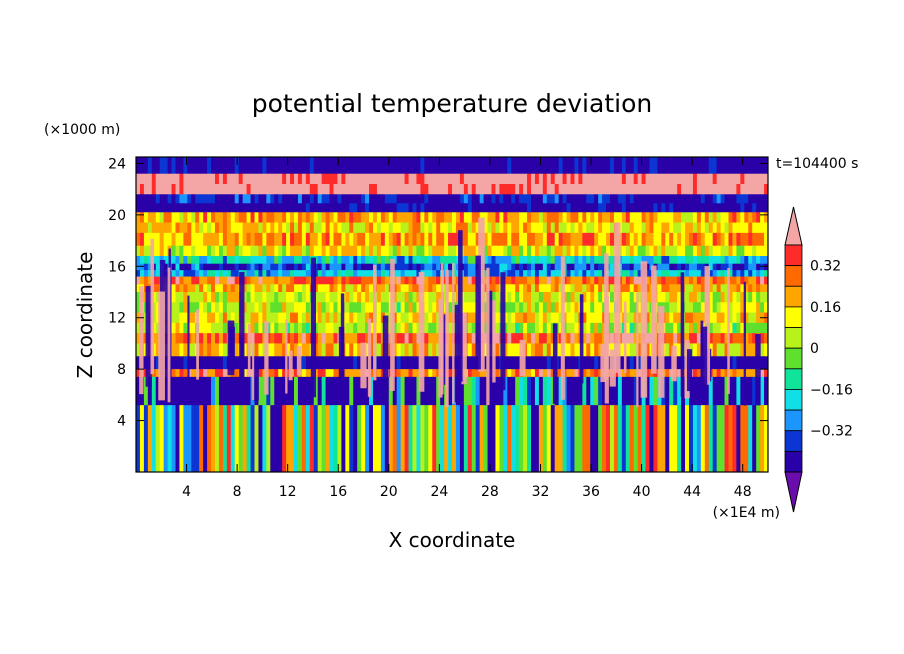  Describe the element at coordinates (452, 103) in the screenshot. I see `chart-title: potential temperature deviation` at that location.